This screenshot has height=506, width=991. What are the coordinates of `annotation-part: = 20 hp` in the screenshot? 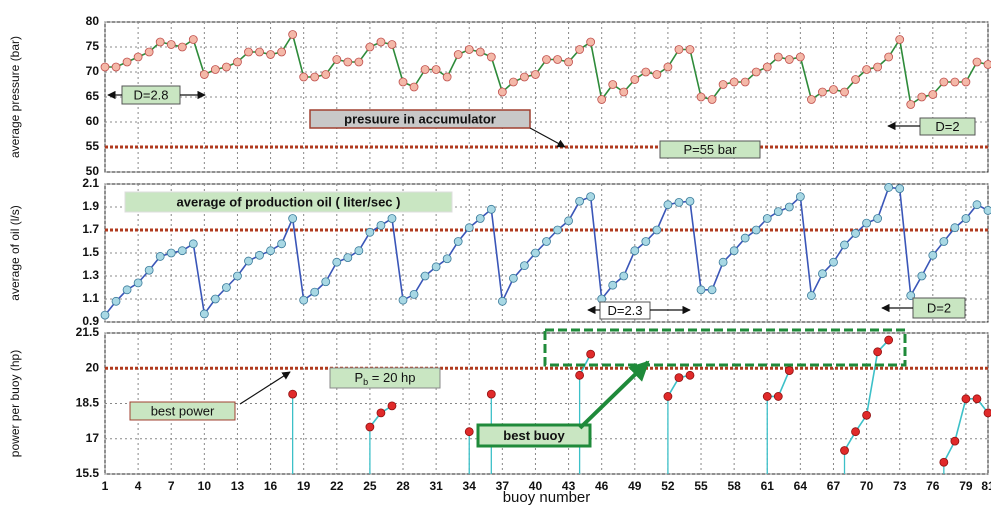 It's located at (391, 377).